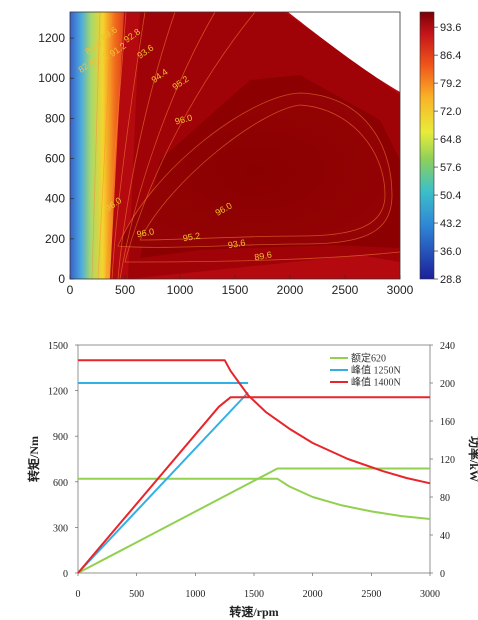  I want to click on line-y2-tick-label: 160, so click(447, 422).